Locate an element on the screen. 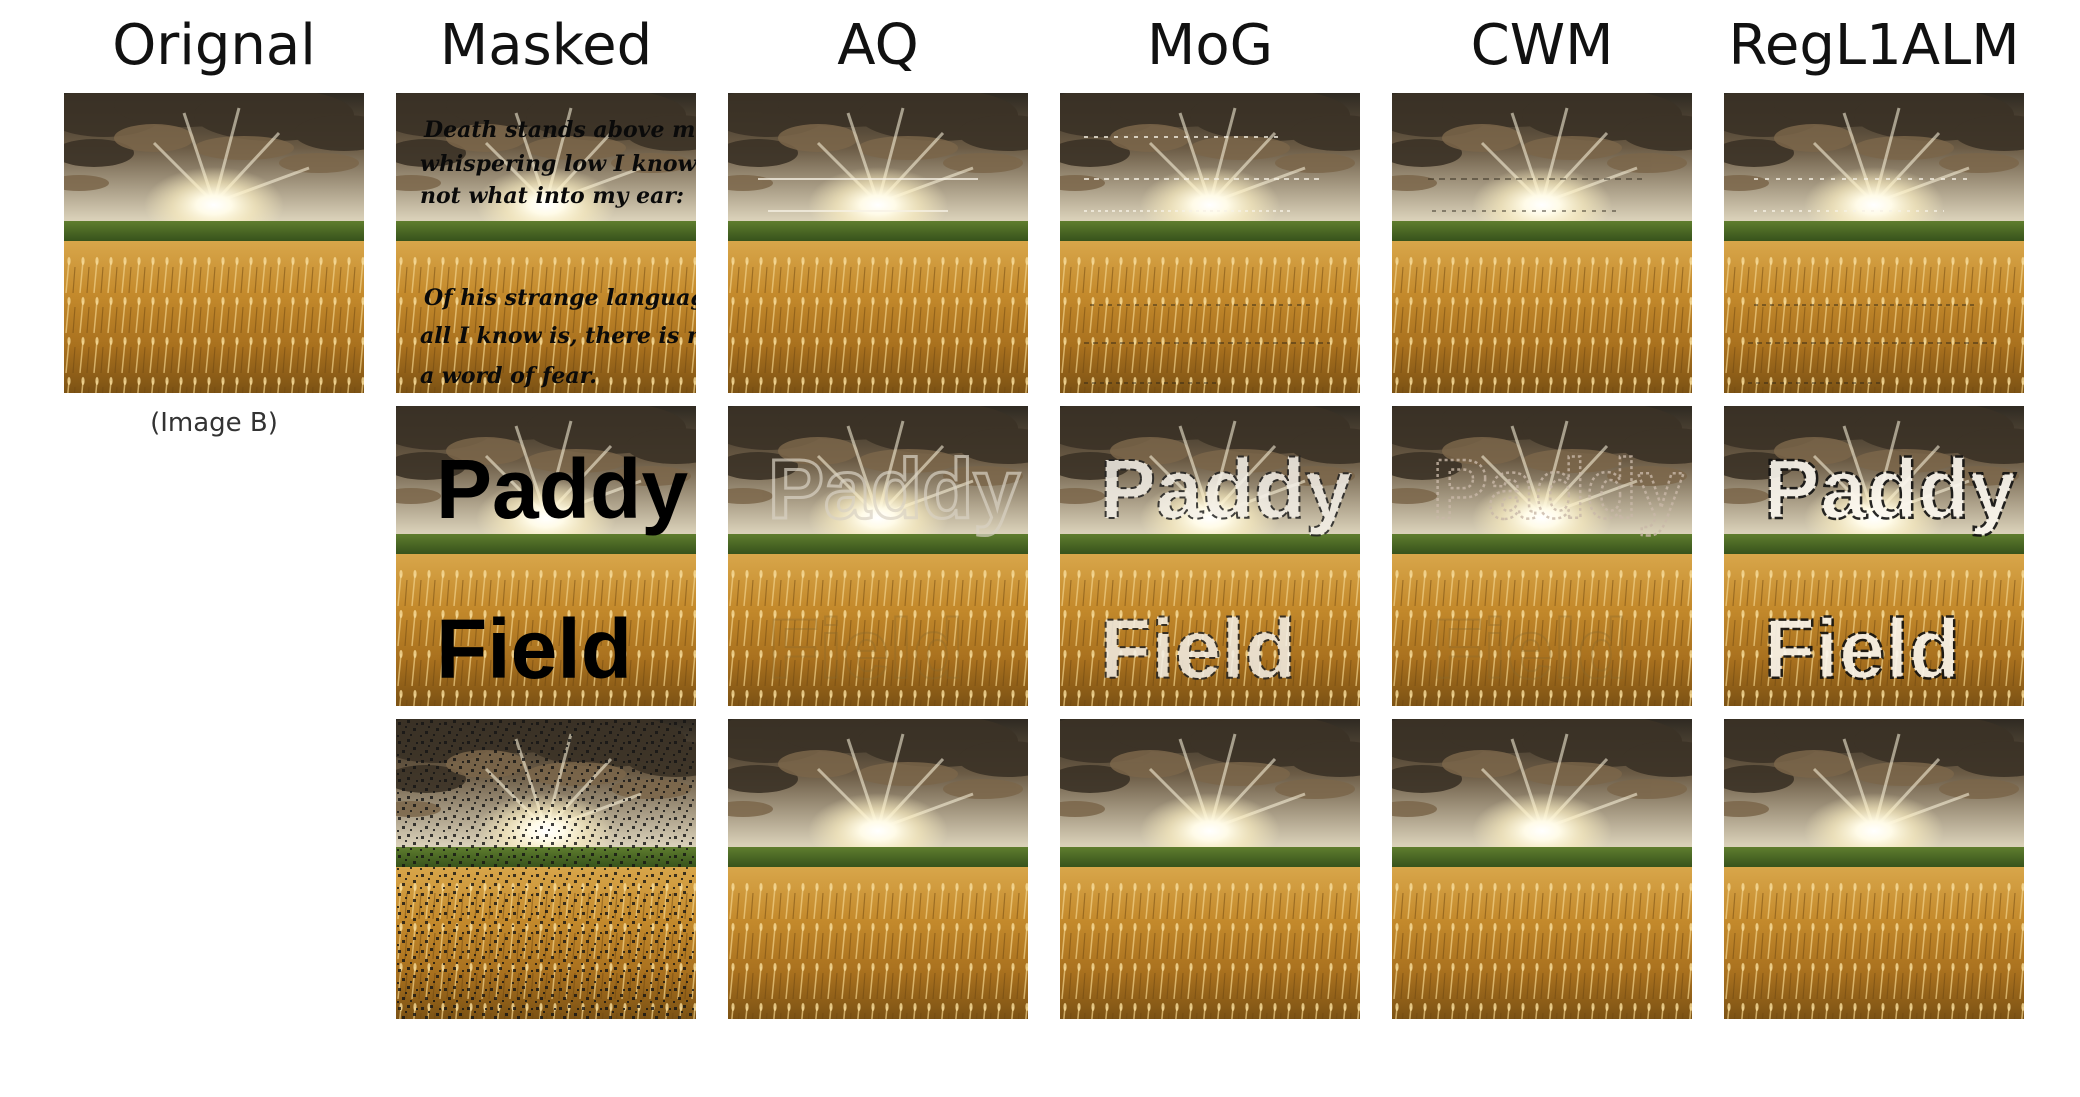 The width and height of the screenshot is (2080, 1097). cwm-result-text is located at coordinates (1542, 243).